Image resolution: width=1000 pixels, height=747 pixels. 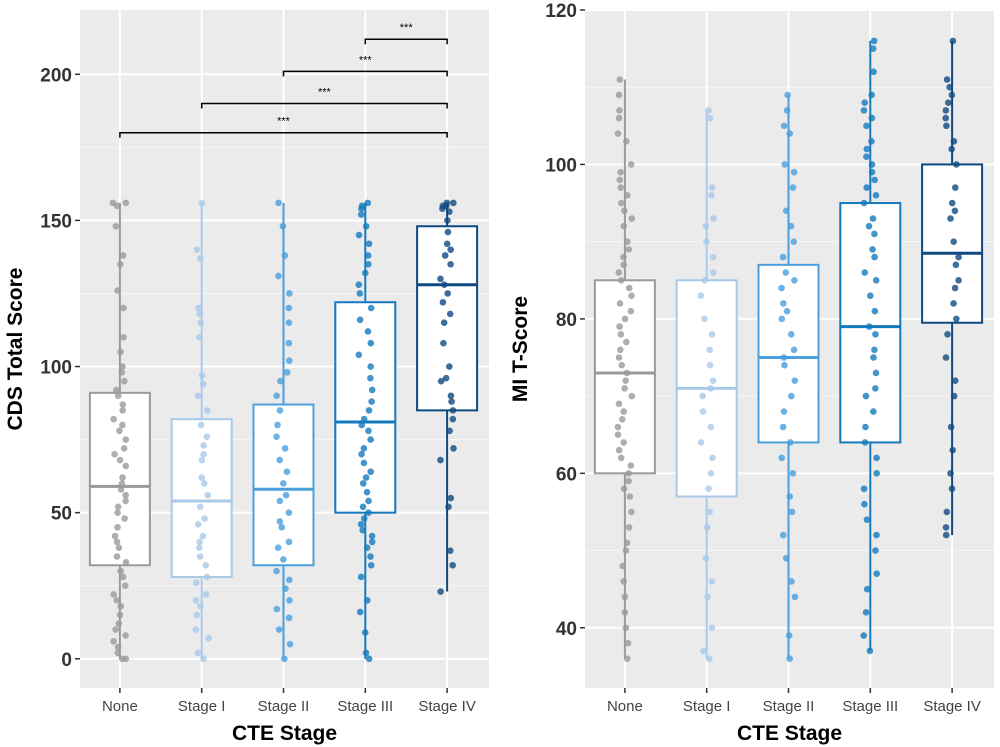 What do you see at coordinates (284, 733) in the screenshot?
I see `x-axis-title: CTE Stage` at bounding box center [284, 733].